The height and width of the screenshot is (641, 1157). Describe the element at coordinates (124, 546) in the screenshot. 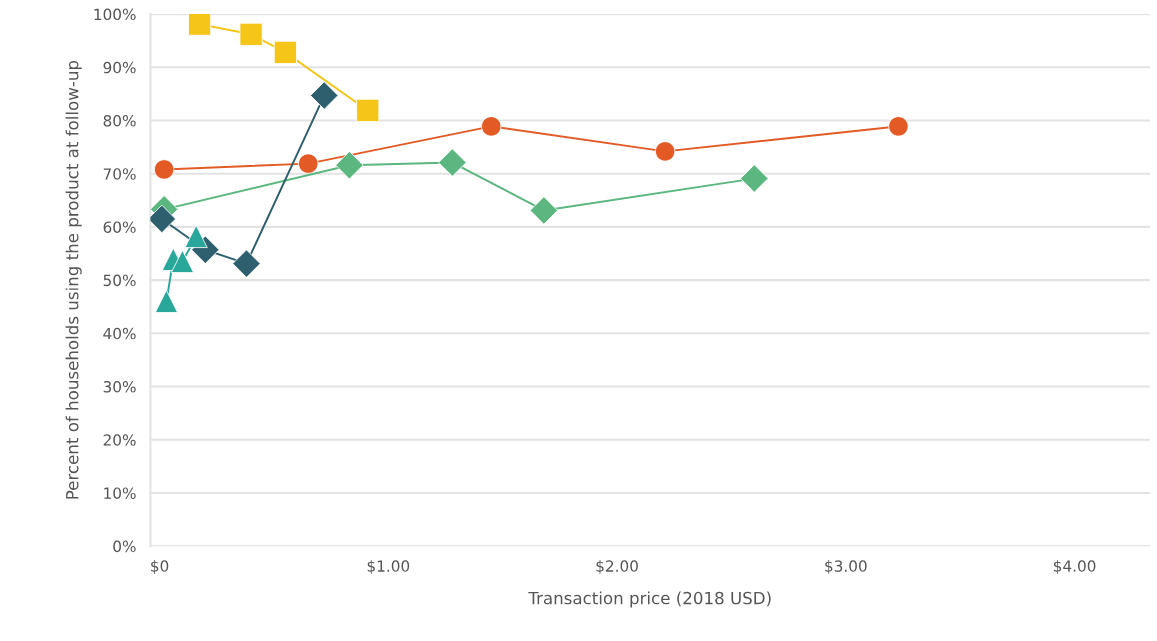

I see `y-tick-label: 0%` at that location.